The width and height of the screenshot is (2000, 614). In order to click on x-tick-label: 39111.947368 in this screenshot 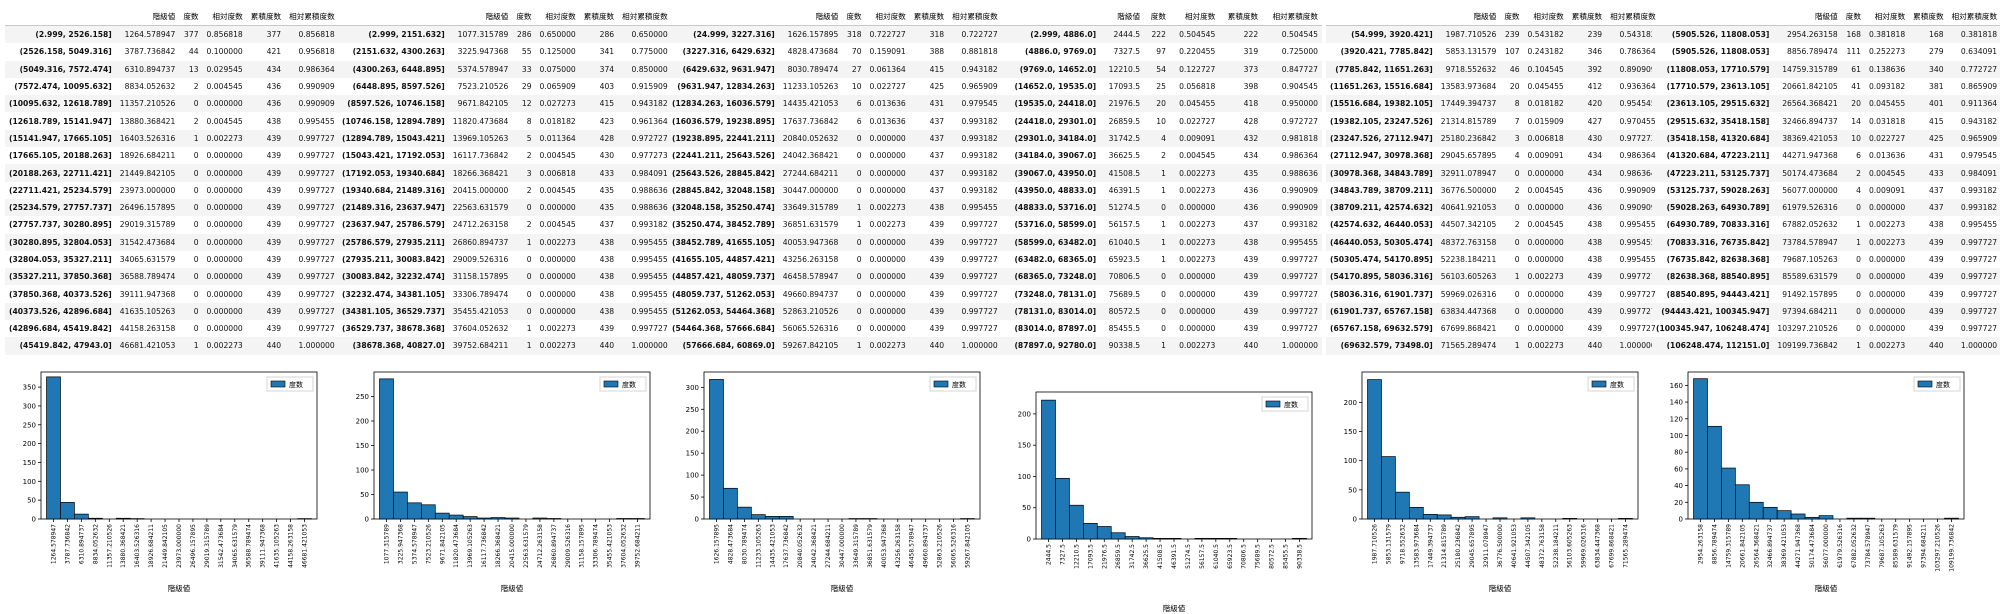, I will do `click(263, 546)`.